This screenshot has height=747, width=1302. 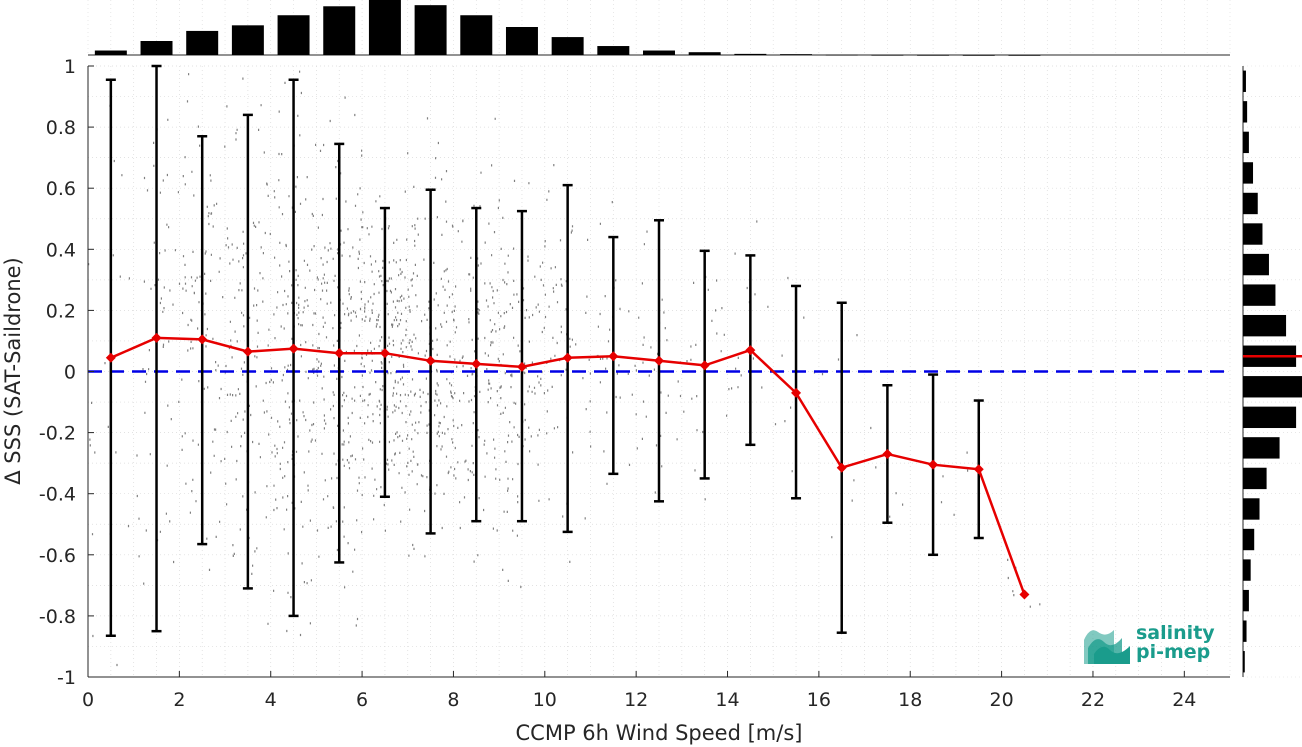 What do you see at coordinates (1184, 700) in the screenshot?
I see `x-tick-label: 24` at bounding box center [1184, 700].